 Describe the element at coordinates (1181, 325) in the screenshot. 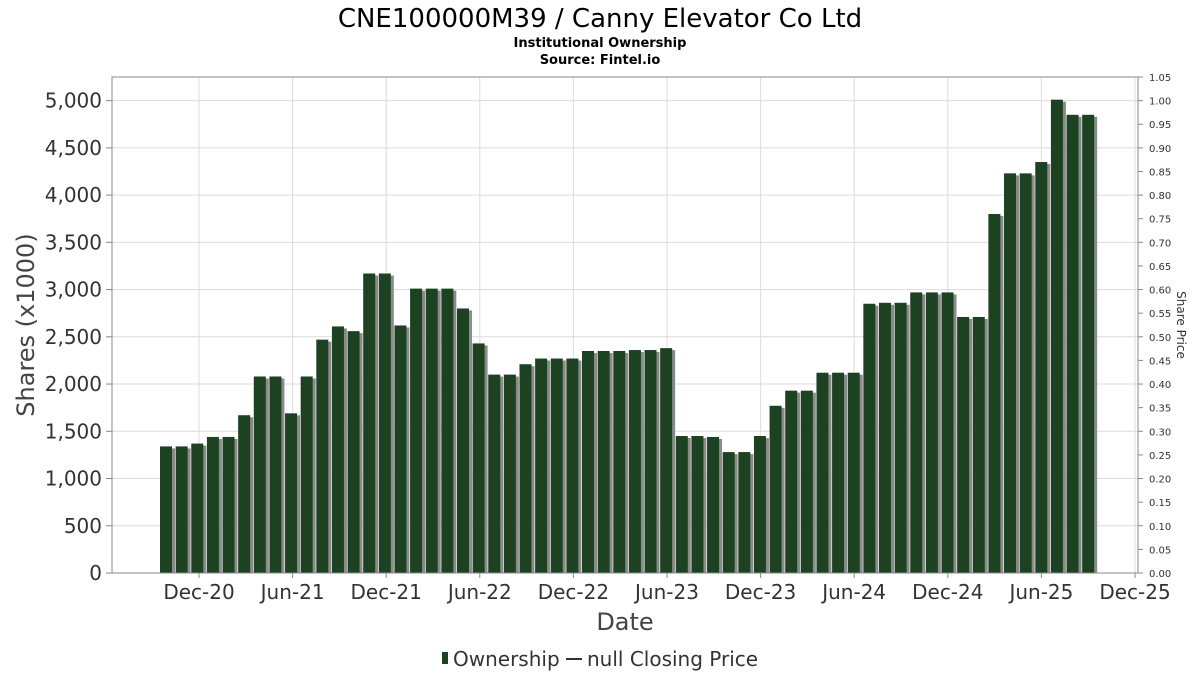

I see `y2-axis-label: Share Price` at that location.